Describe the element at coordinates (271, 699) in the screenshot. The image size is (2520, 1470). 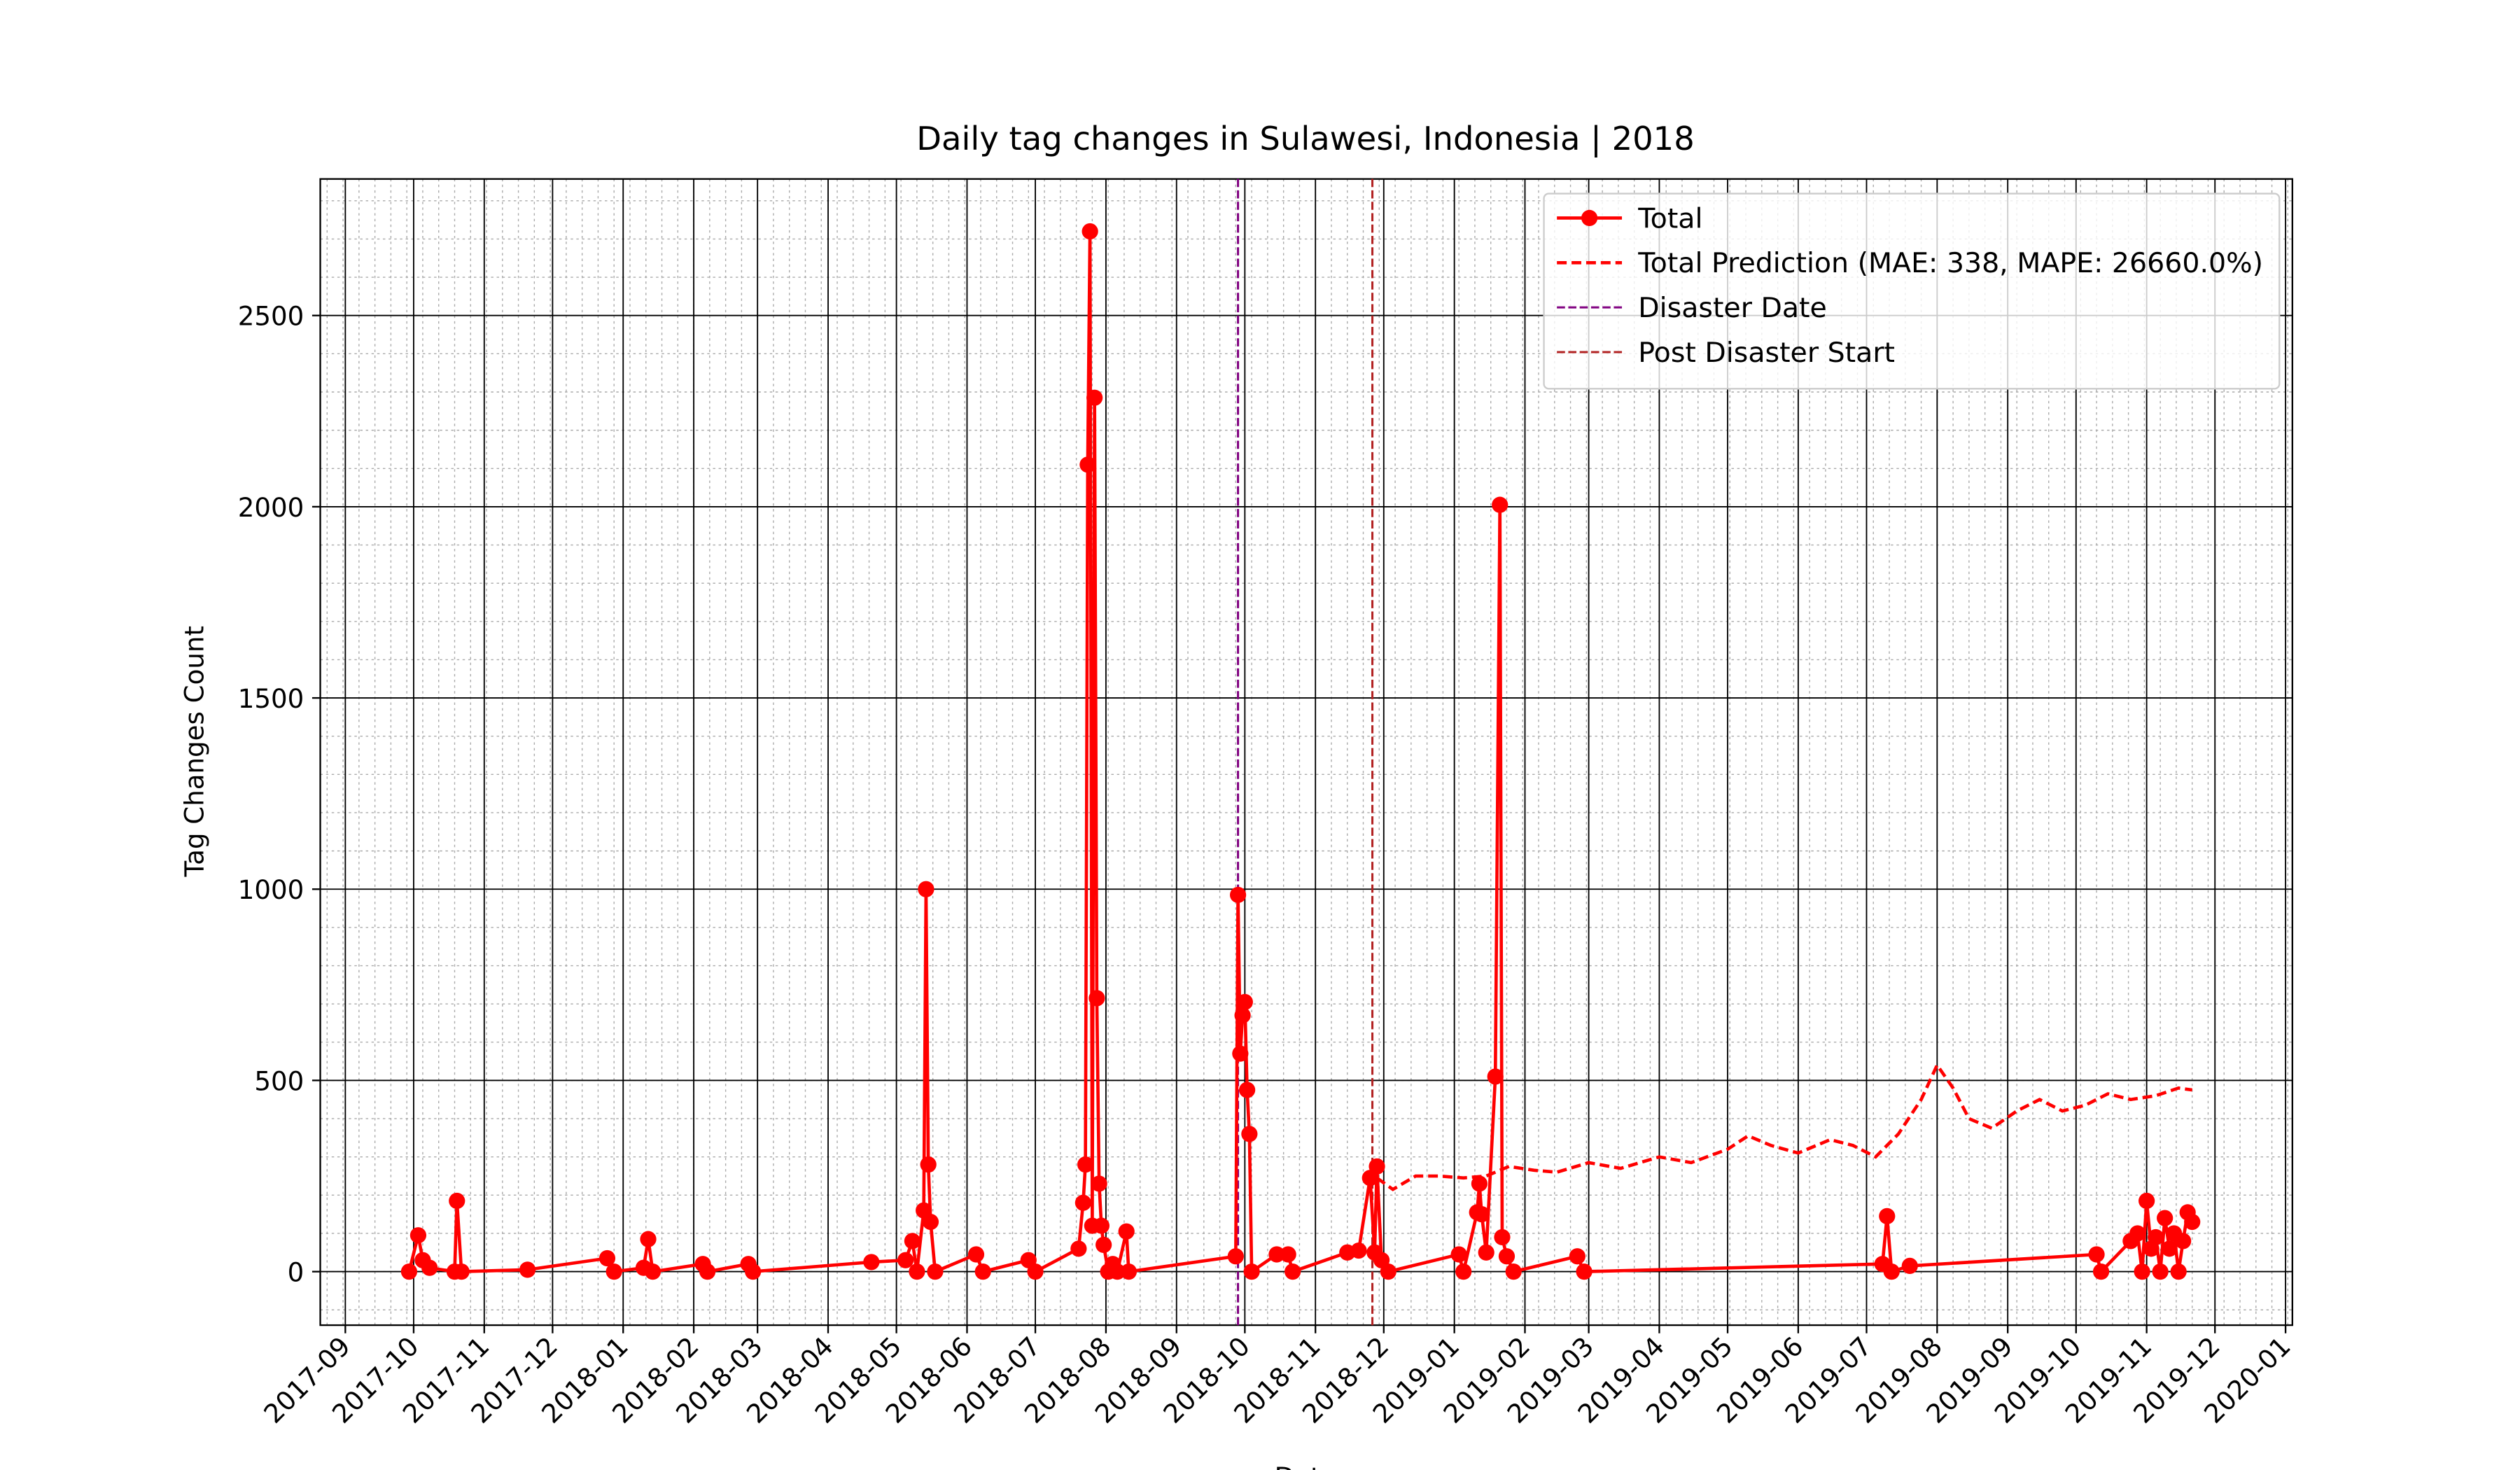
I see `y-tick-label: 1500` at that location.